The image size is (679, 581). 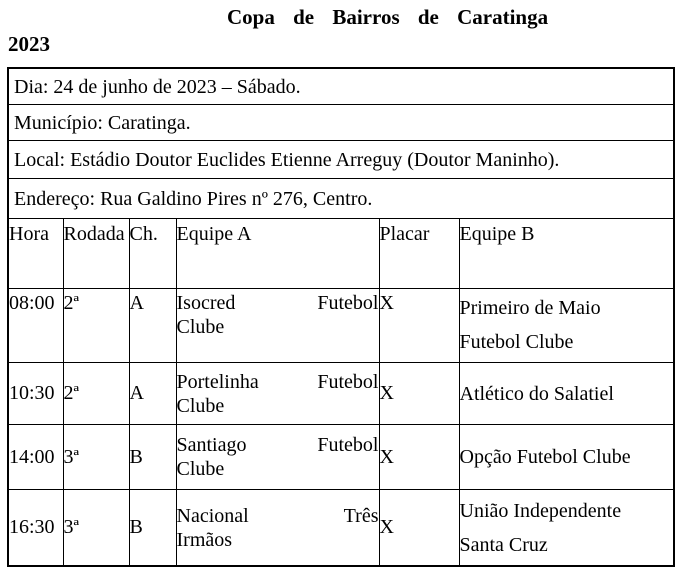 What do you see at coordinates (206, 303) in the screenshot?
I see `team-name-word: Isocred` at bounding box center [206, 303].